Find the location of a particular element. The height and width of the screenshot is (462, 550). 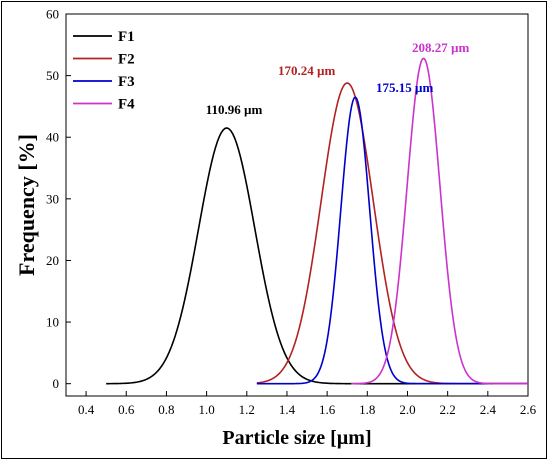

x-tick-label: 2.2 is located at coordinates (448, 409).